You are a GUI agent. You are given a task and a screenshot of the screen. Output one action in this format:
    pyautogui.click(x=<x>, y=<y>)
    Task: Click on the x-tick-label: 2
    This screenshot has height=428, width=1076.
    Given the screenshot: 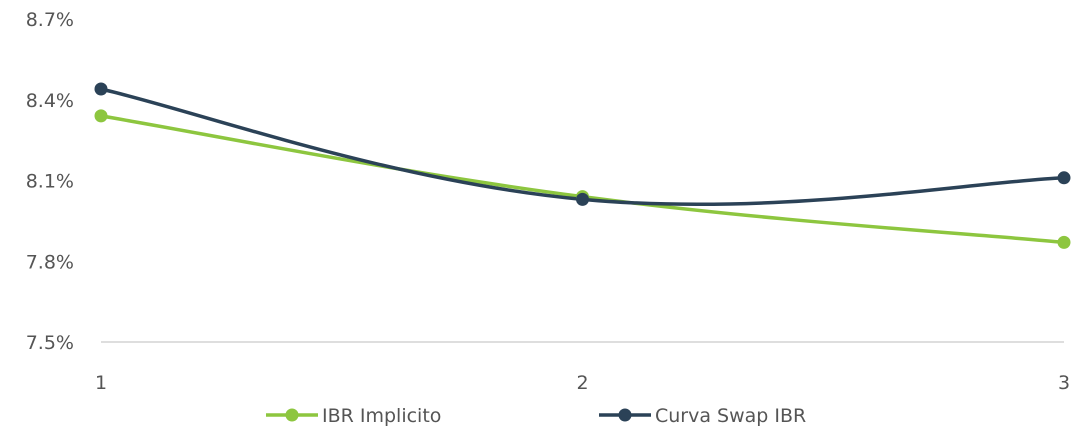 What is the action you would take?
    pyautogui.click(x=582, y=383)
    